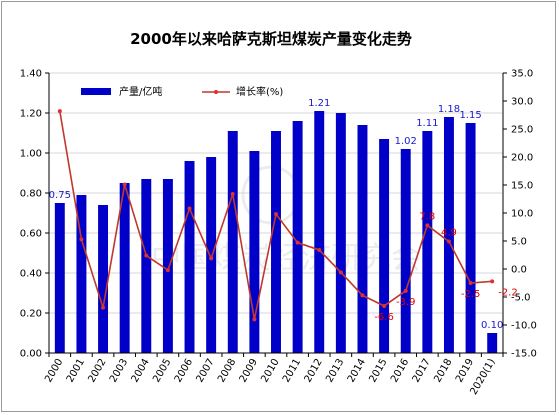  I want to click on x-tick-label: 2007, so click(205, 371).